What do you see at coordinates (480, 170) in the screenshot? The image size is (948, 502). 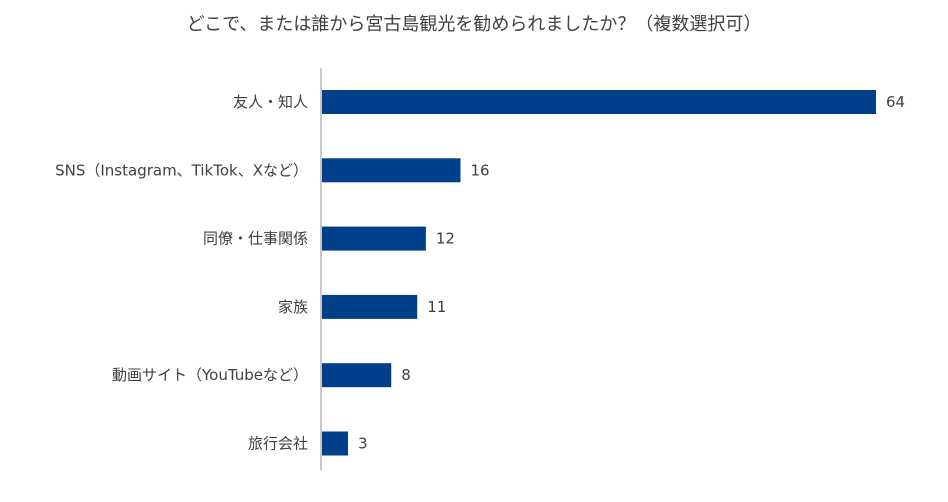 I see `value-label: 16` at bounding box center [480, 170].